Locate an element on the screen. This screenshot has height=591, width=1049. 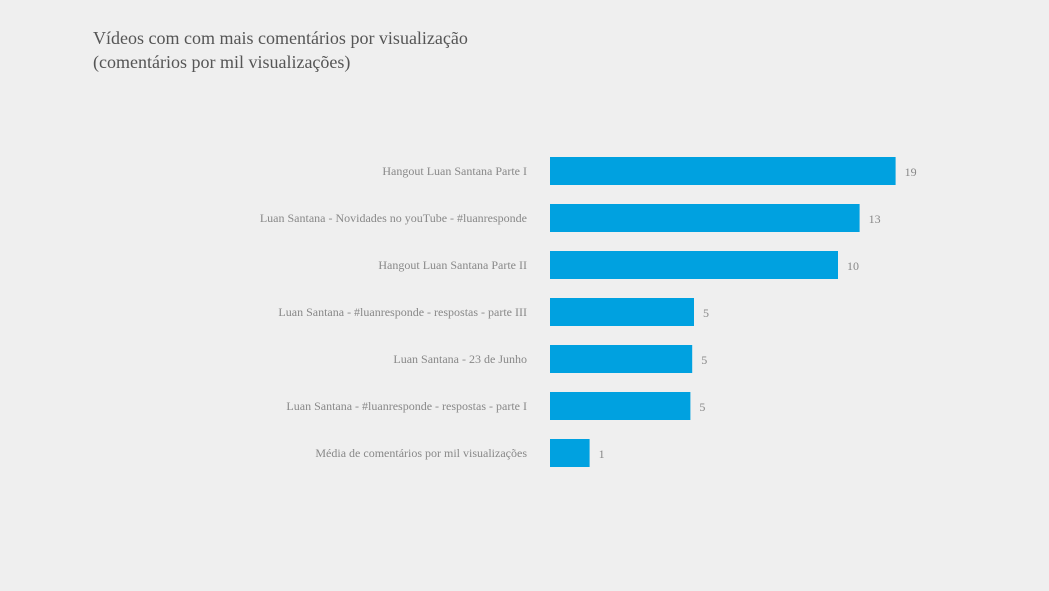
chart-subtitle: (comentários por mil visualizações) is located at coordinates (222, 62).